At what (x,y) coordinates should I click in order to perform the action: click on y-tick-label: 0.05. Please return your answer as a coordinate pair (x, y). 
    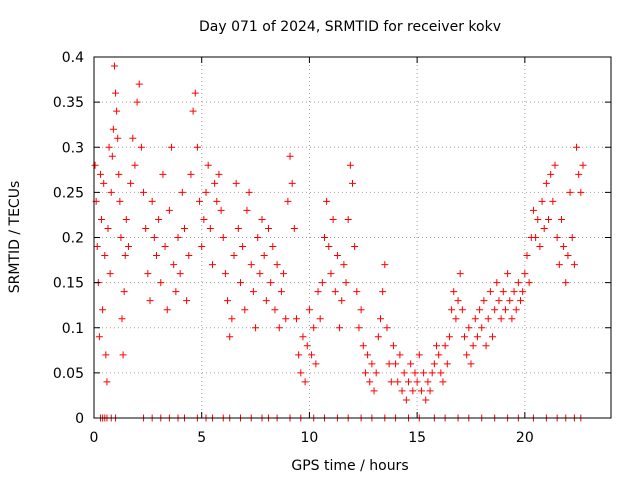
    Looking at the image, I should click on (68, 374).